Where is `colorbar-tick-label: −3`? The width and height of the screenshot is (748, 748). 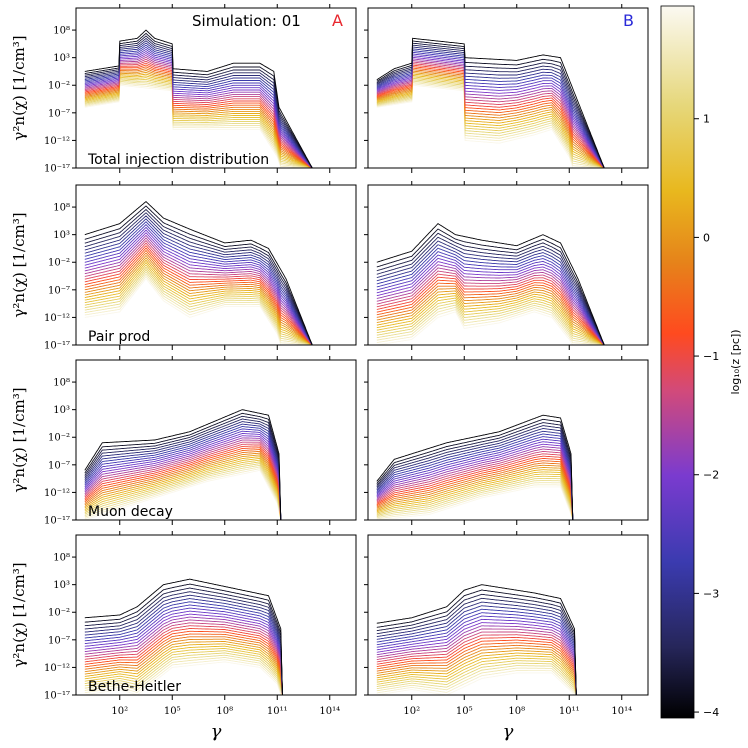 colorbar-tick-label: −3 is located at coordinates (711, 593).